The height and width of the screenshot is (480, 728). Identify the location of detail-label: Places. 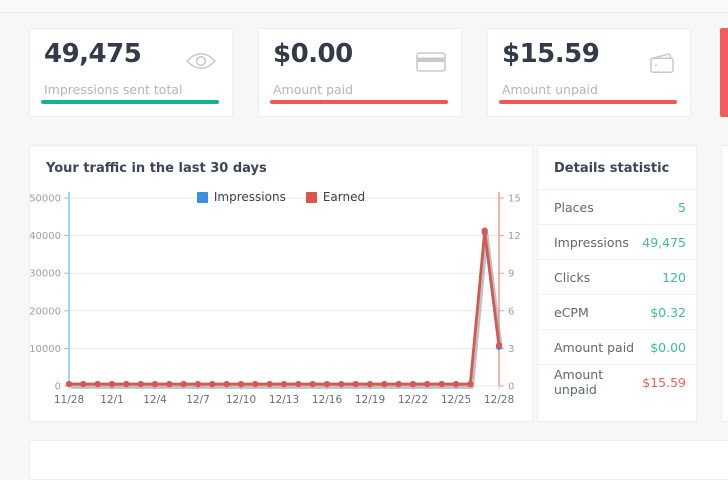
(574, 207).